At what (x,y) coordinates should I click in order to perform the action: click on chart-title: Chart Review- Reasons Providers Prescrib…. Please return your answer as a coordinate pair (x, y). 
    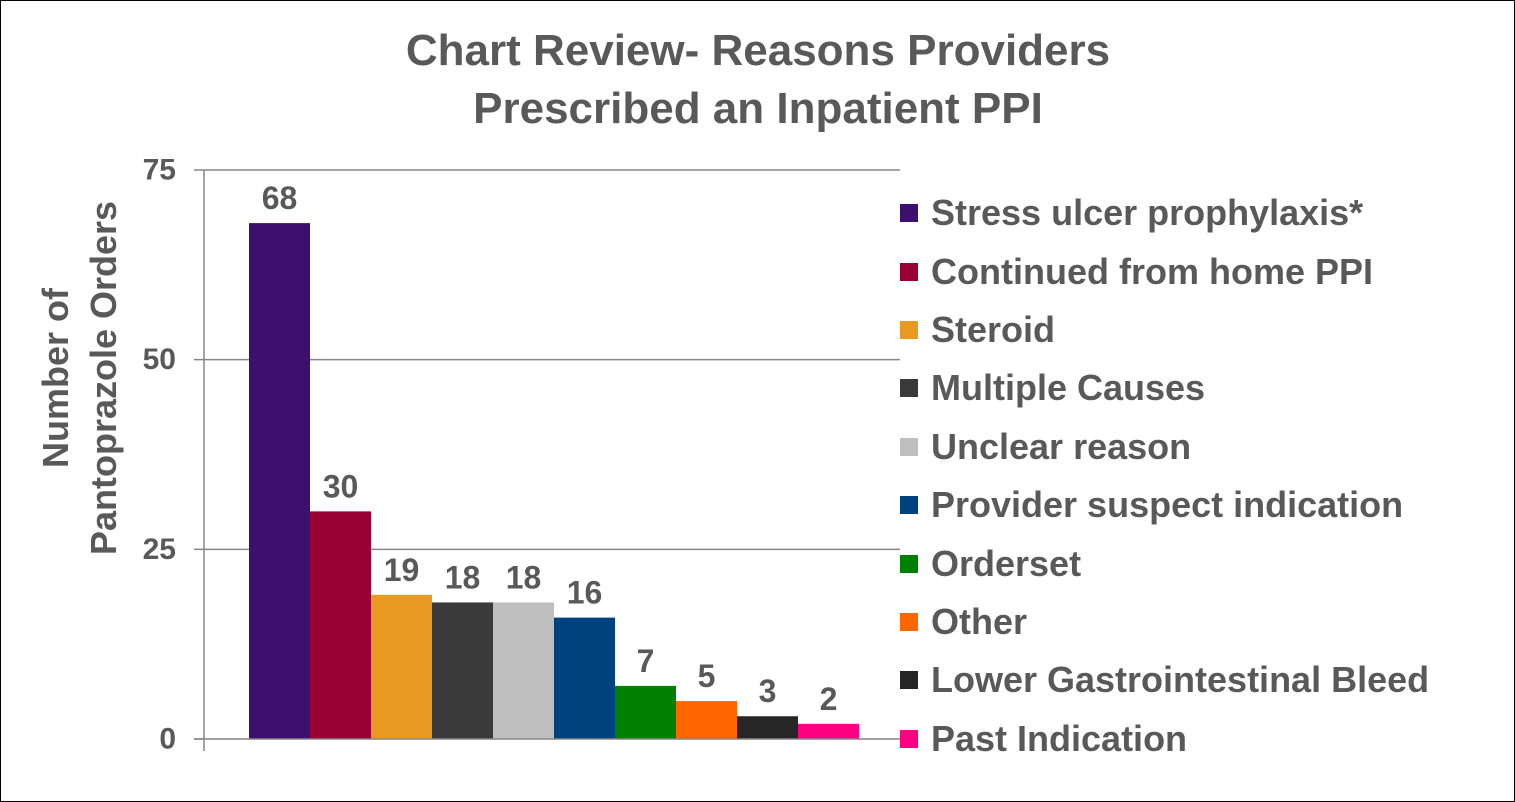
    Looking at the image, I should click on (758, 80).